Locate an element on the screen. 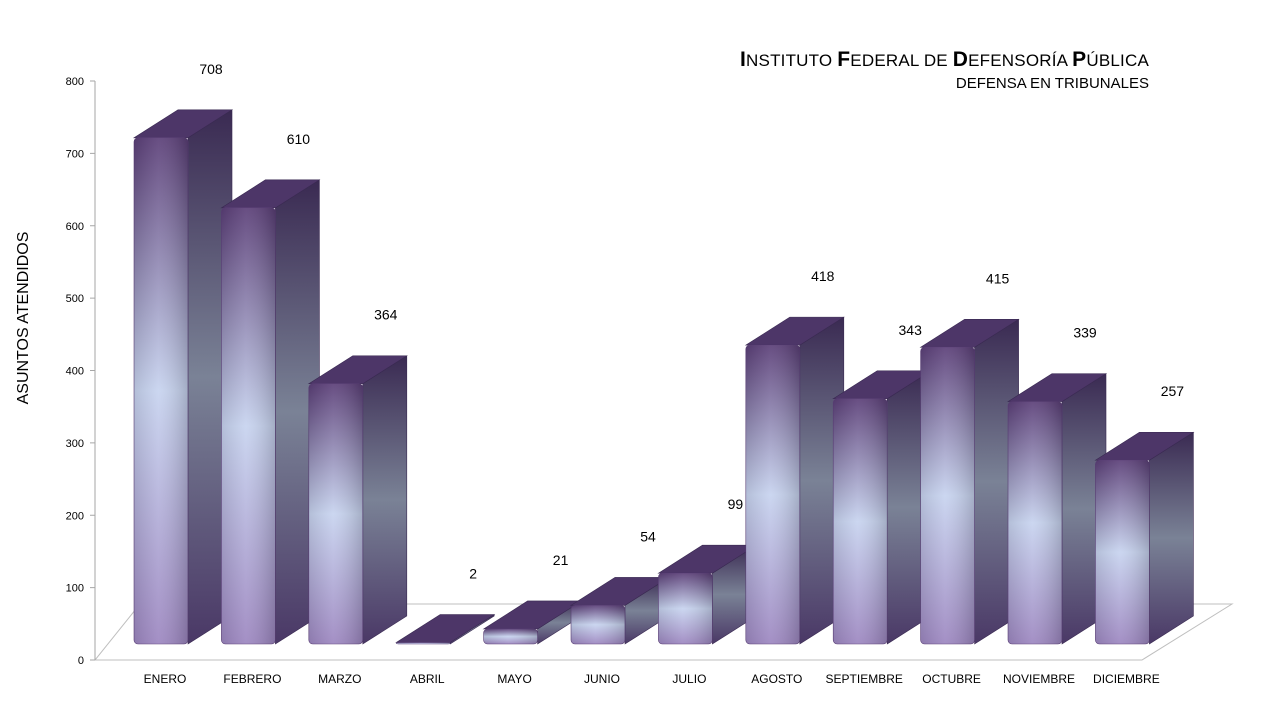 This screenshot has width=1280, height=720. data-label: 418 is located at coordinates (823, 276).